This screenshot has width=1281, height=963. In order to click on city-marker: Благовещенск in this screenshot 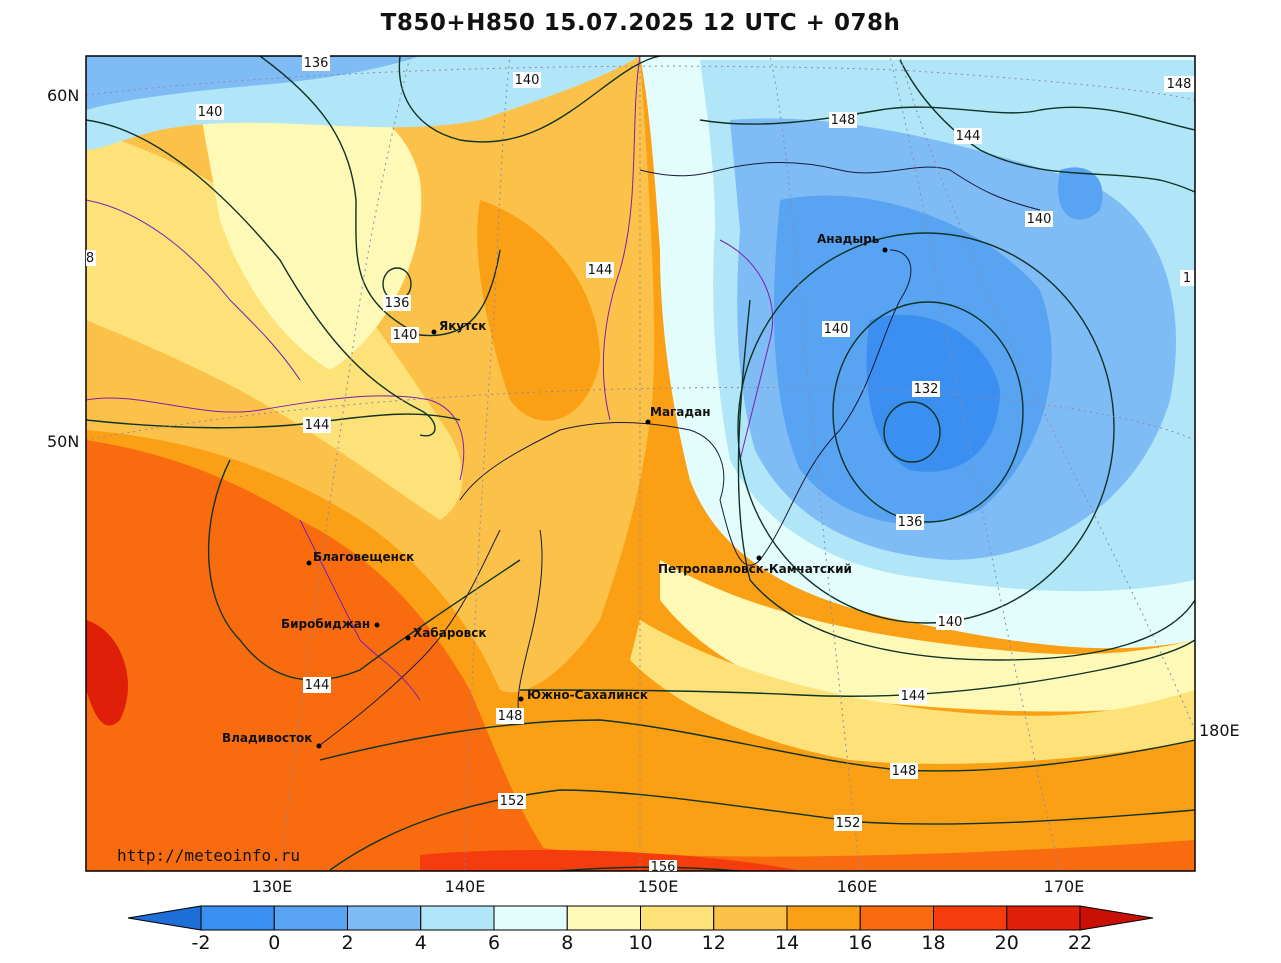, I will do `click(360, 558)`.